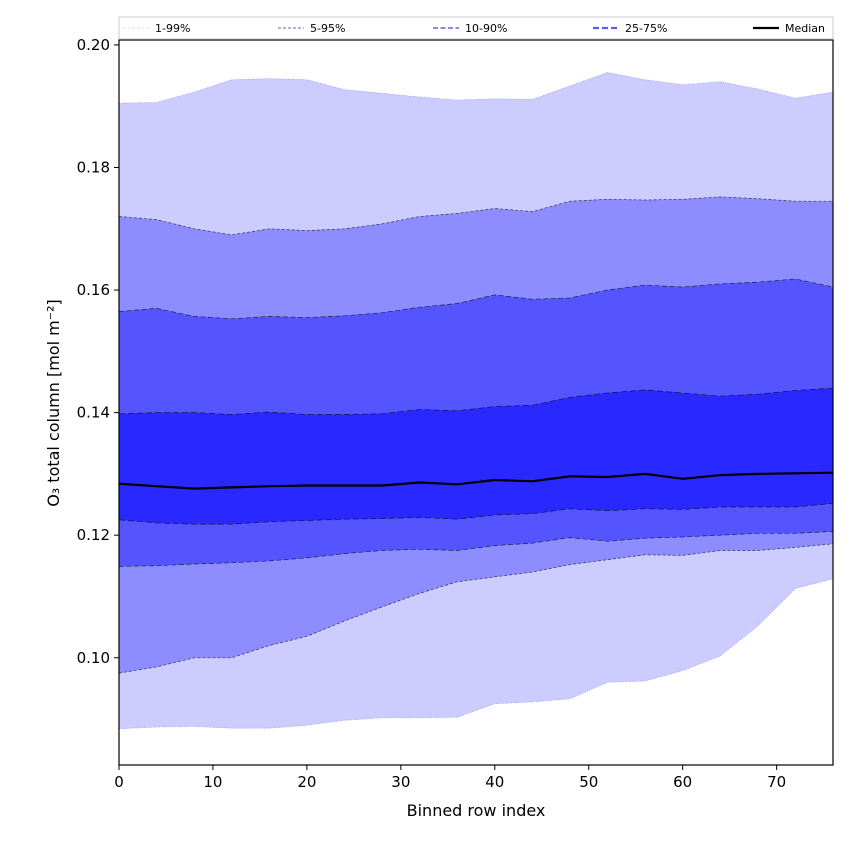 The height and width of the screenshot is (854, 850). I want to click on legend-entry-5-95%: 5-95%, so click(311, 28).